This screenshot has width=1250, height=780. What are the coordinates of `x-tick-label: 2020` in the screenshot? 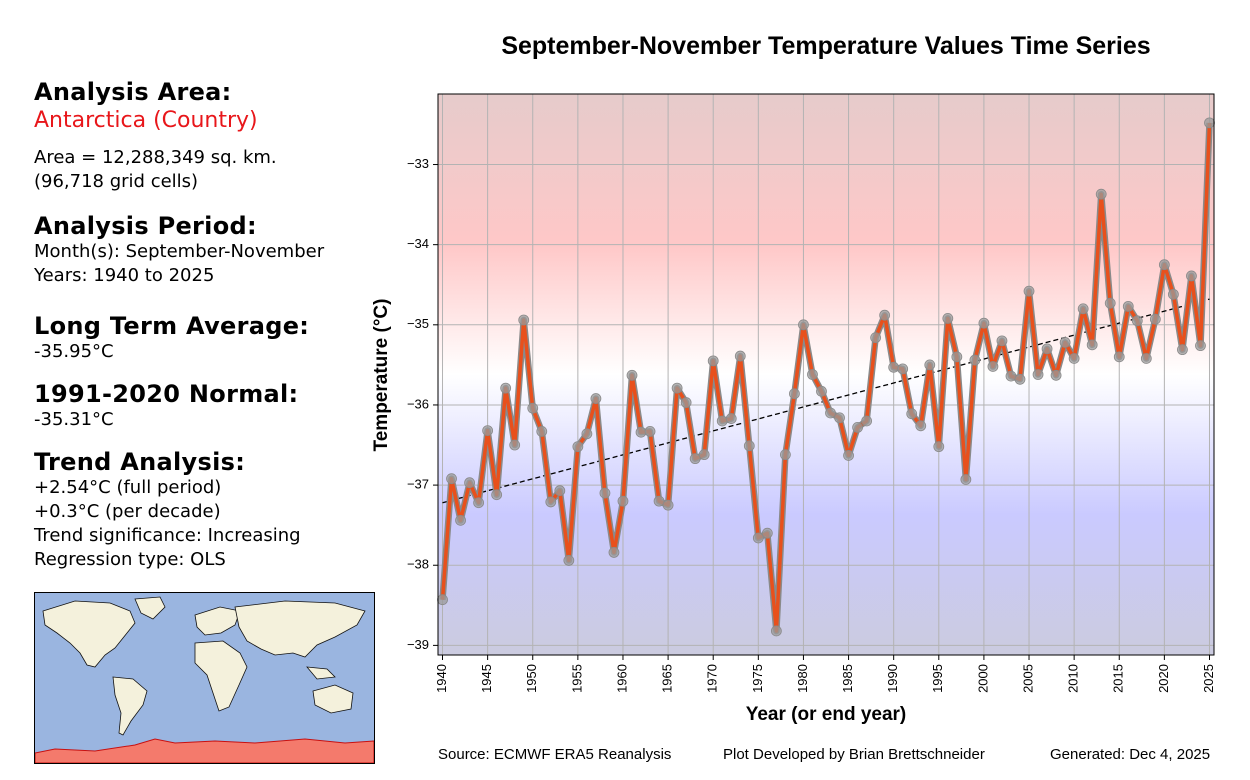 It's located at (1163, 678).